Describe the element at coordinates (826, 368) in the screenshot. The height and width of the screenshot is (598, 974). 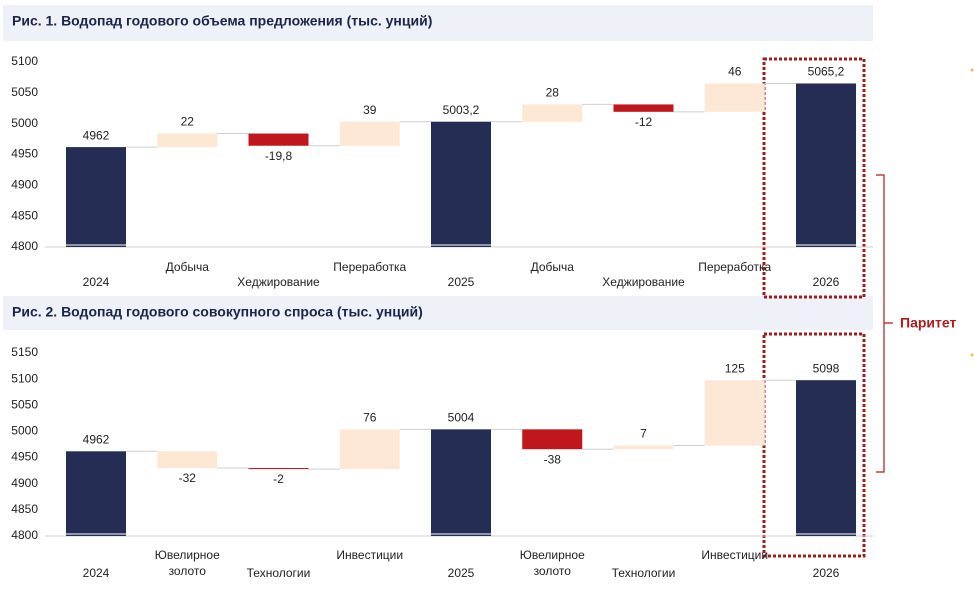
I see `data-label: 5098` at that location.